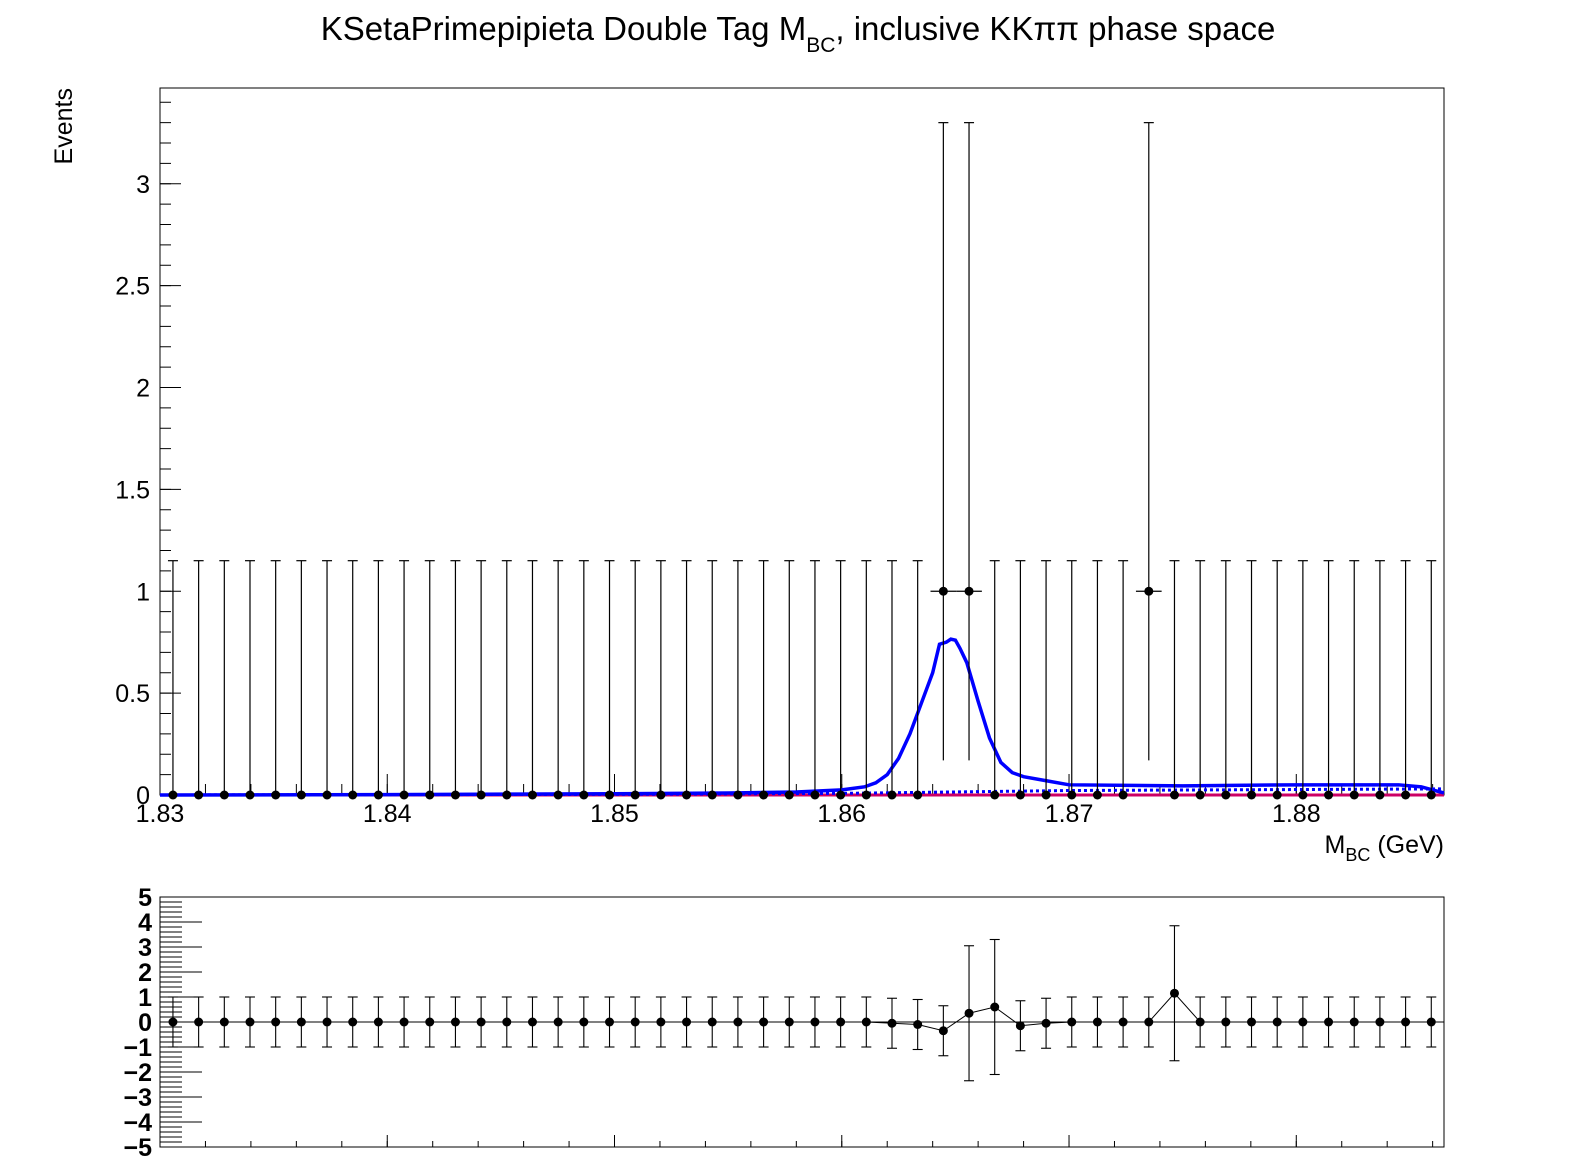  I want to click on x-tick-label: 1.86, so click(841, 814).